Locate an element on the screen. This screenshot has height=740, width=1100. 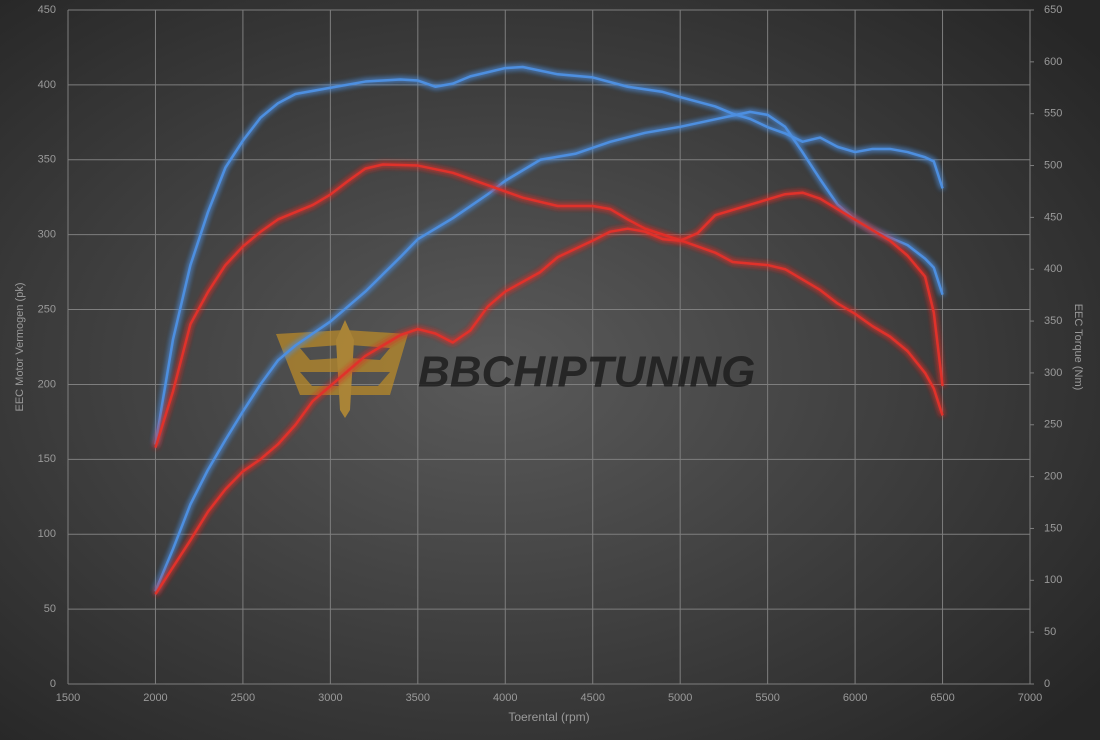
y-tick-label: 100 is located at coordinates (47, 534).